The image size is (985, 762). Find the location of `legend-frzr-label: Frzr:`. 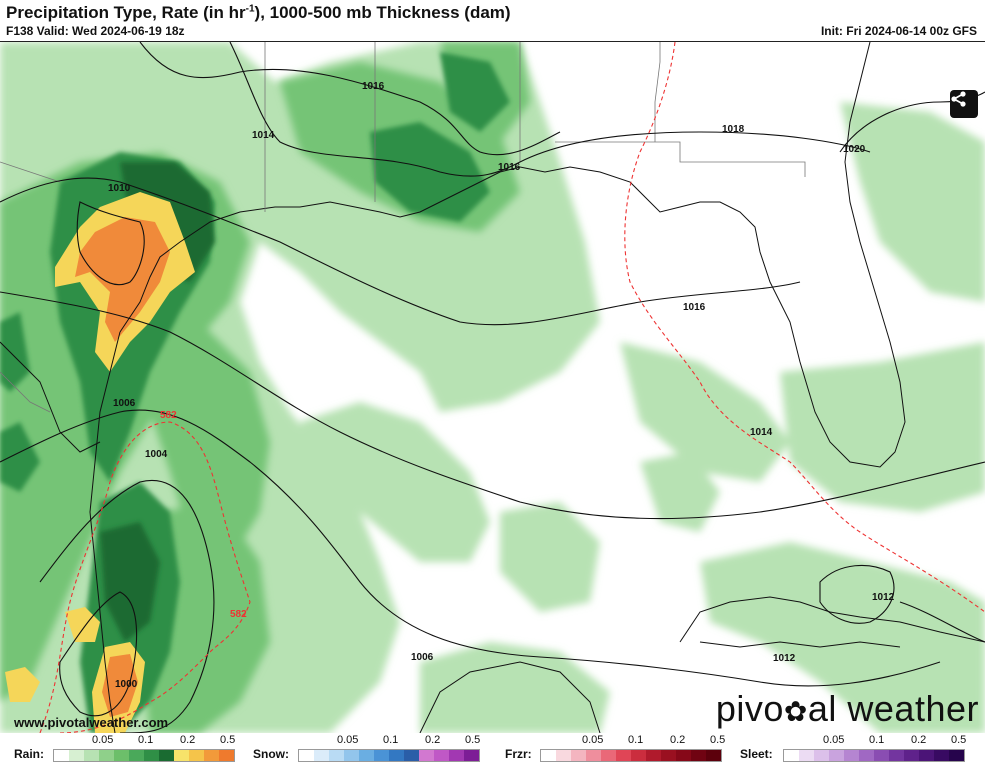

legend-frzr-label: Frzr: is located at coordinates (518, 754).